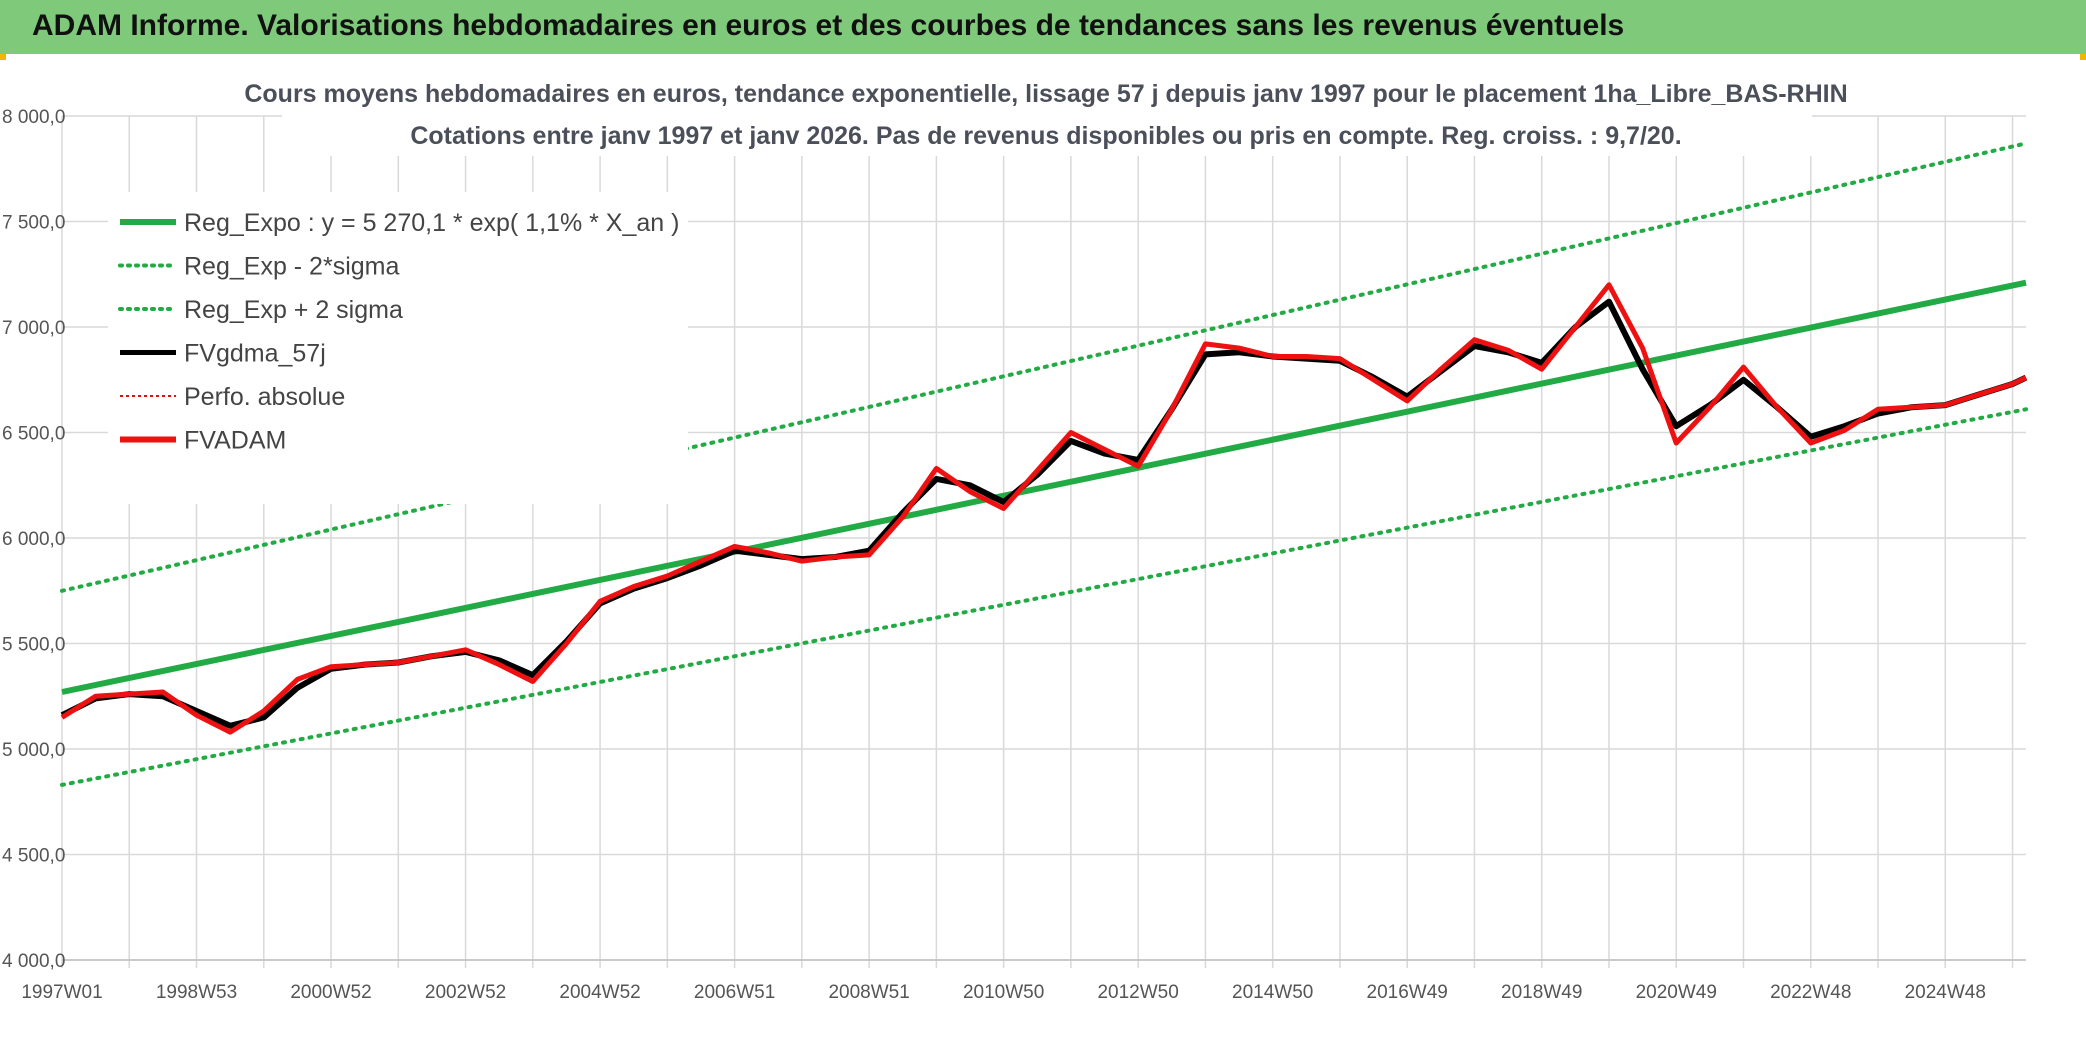 The height and width of the screenshot is (1038, 2086). I want to click on x-tick-label: 2010W50, so click(1003, 992).